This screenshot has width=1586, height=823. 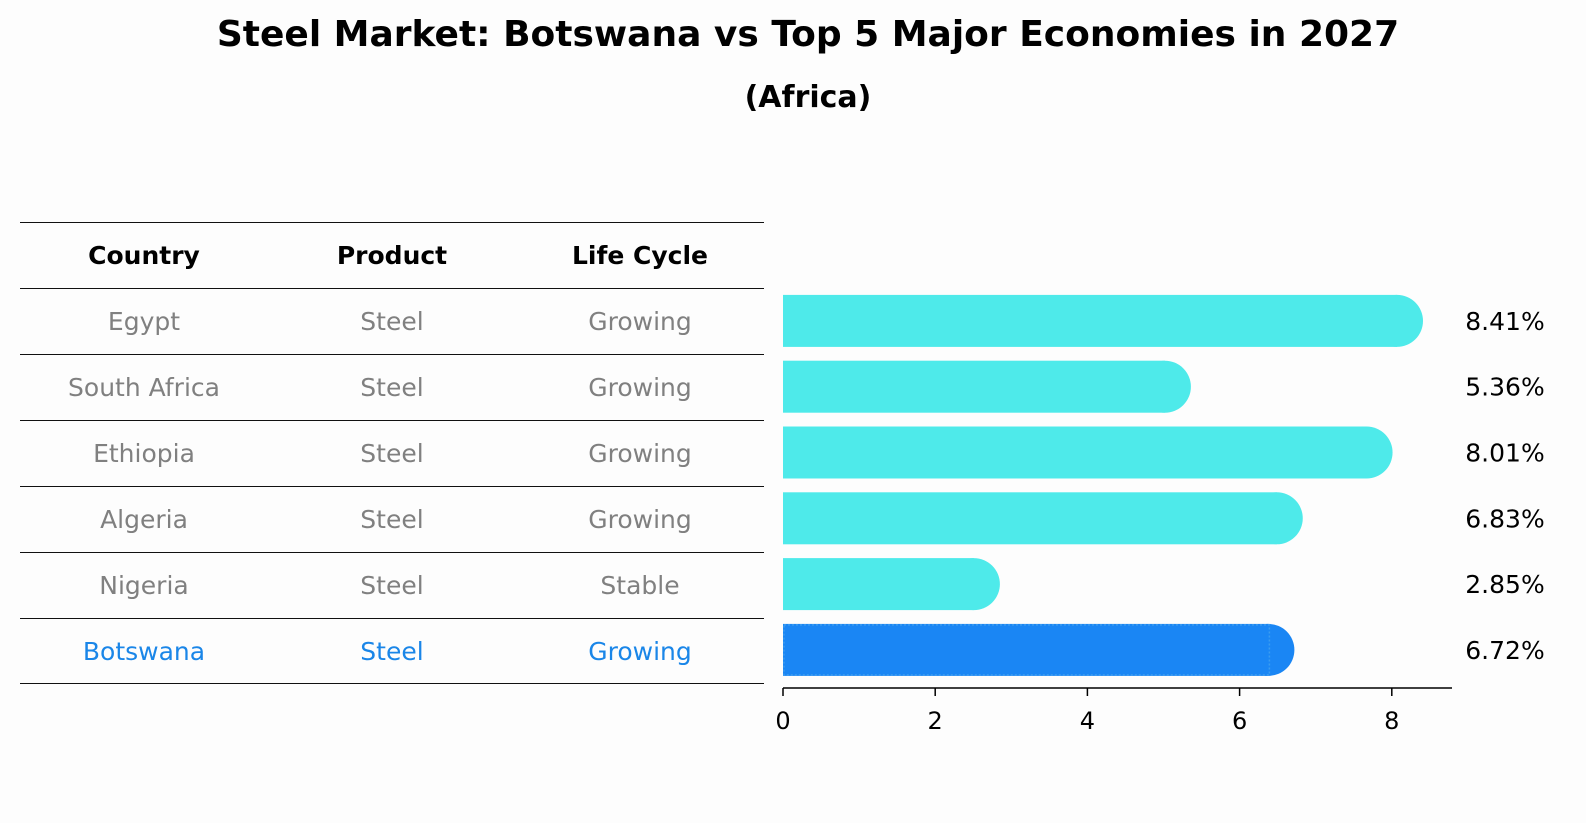 I want to click on cell-country: Nigeria, so click(x=144, y=585).